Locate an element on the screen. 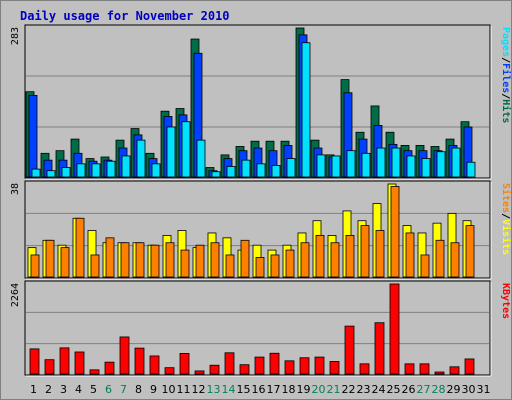  x-tick-label-day-7: 7 is located at coordinates (123, 389).